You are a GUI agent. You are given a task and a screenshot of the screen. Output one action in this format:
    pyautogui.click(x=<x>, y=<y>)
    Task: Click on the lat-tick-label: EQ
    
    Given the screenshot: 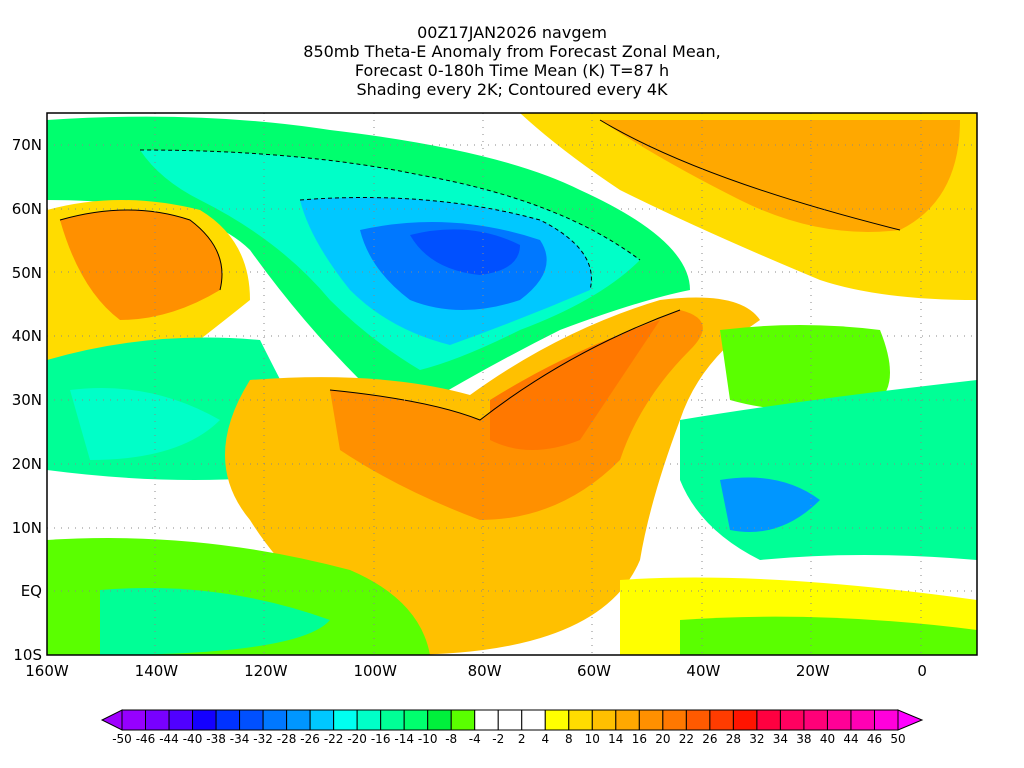 What is the action you would take?
    pyautogui.click(x=31, y=591)
    